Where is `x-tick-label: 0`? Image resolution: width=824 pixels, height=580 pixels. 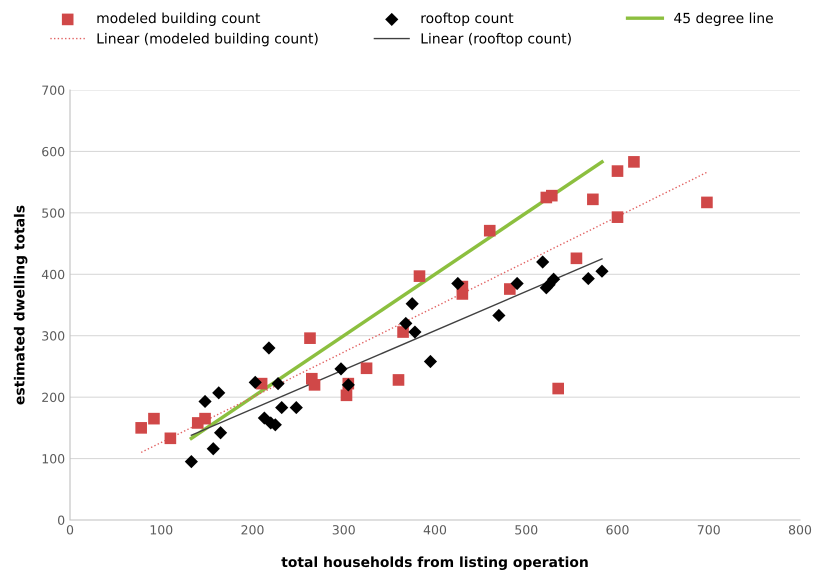 x-tick-label: 0 is located at coordinates (70, 530).